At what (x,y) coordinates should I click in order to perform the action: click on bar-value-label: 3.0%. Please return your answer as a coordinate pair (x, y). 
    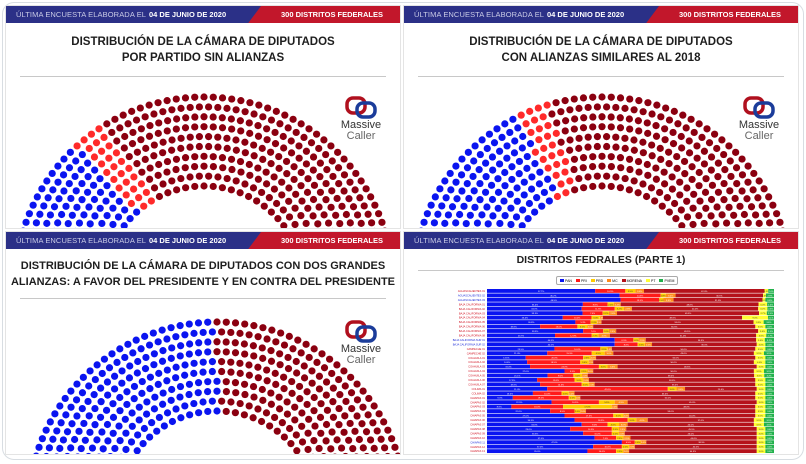
    Looking at the image, I should click on (639, 292).